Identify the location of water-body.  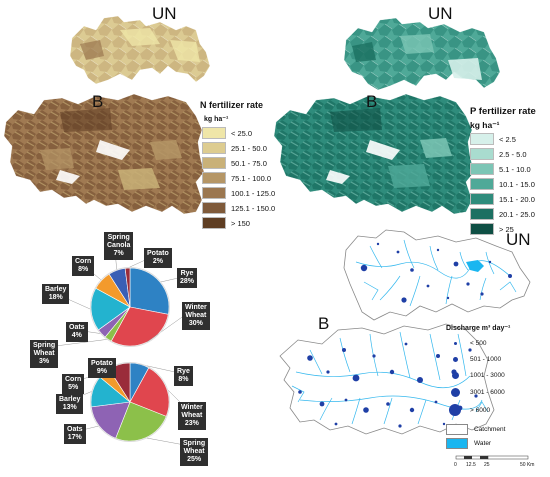
(475, 266).